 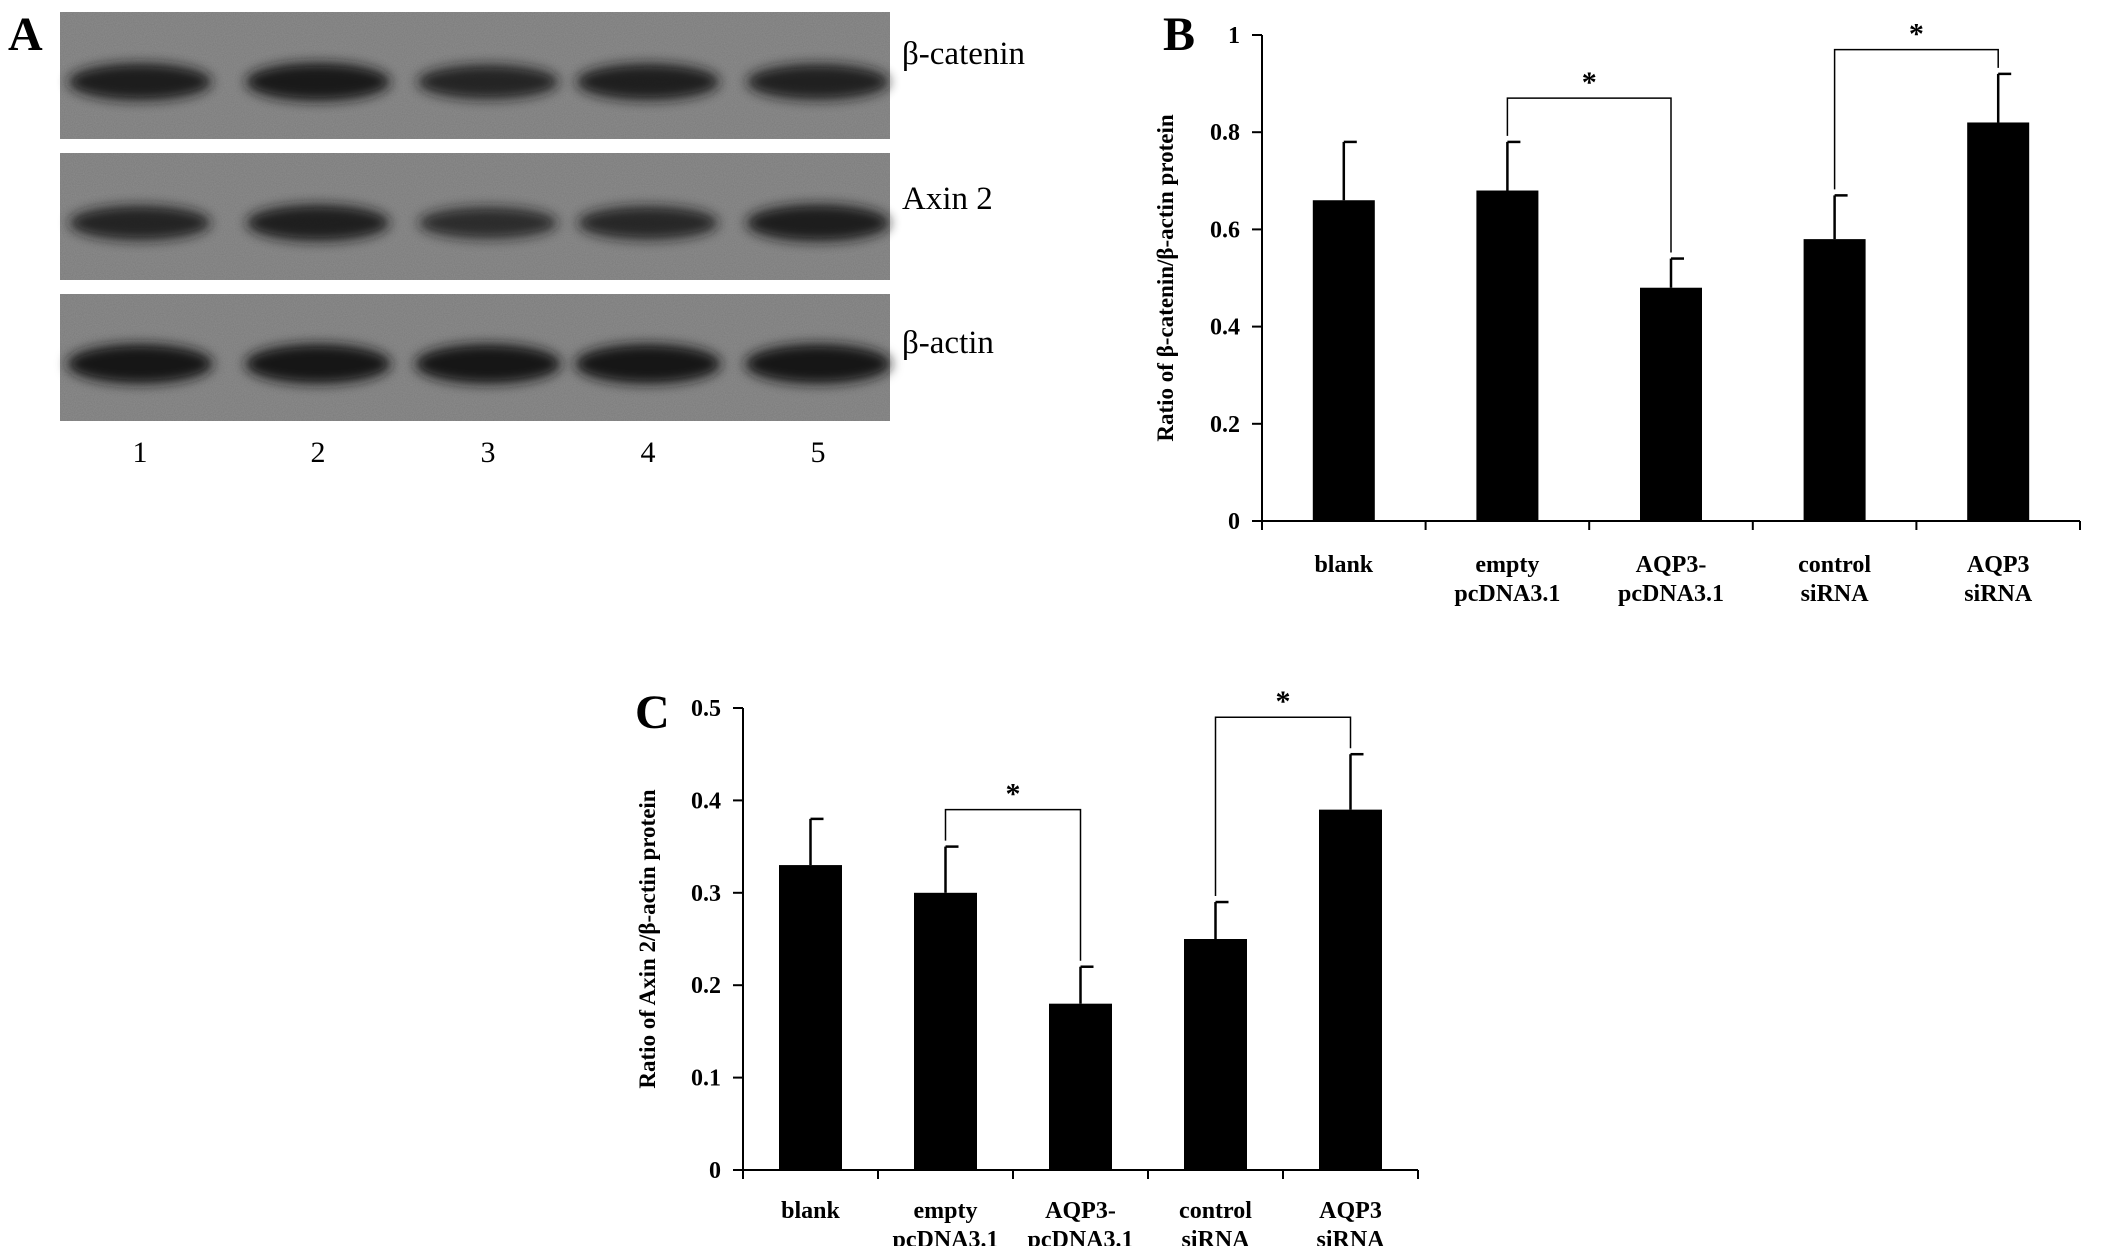 I want to click on panel-c-letter: C, so click(x=652, y=712).